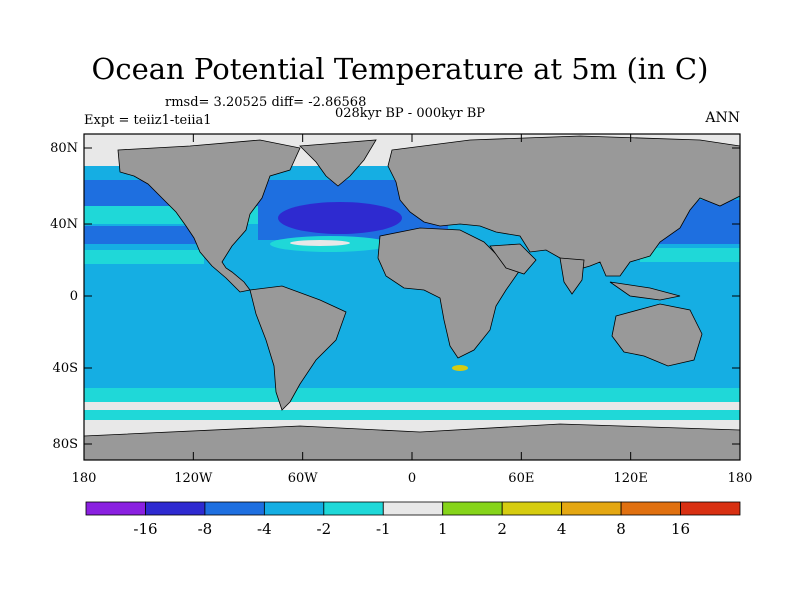 This screenshot has height=600, width=800. I want to click on plot-title: Ocean Potential Temperature at 5m (in C), so click(400, 69).